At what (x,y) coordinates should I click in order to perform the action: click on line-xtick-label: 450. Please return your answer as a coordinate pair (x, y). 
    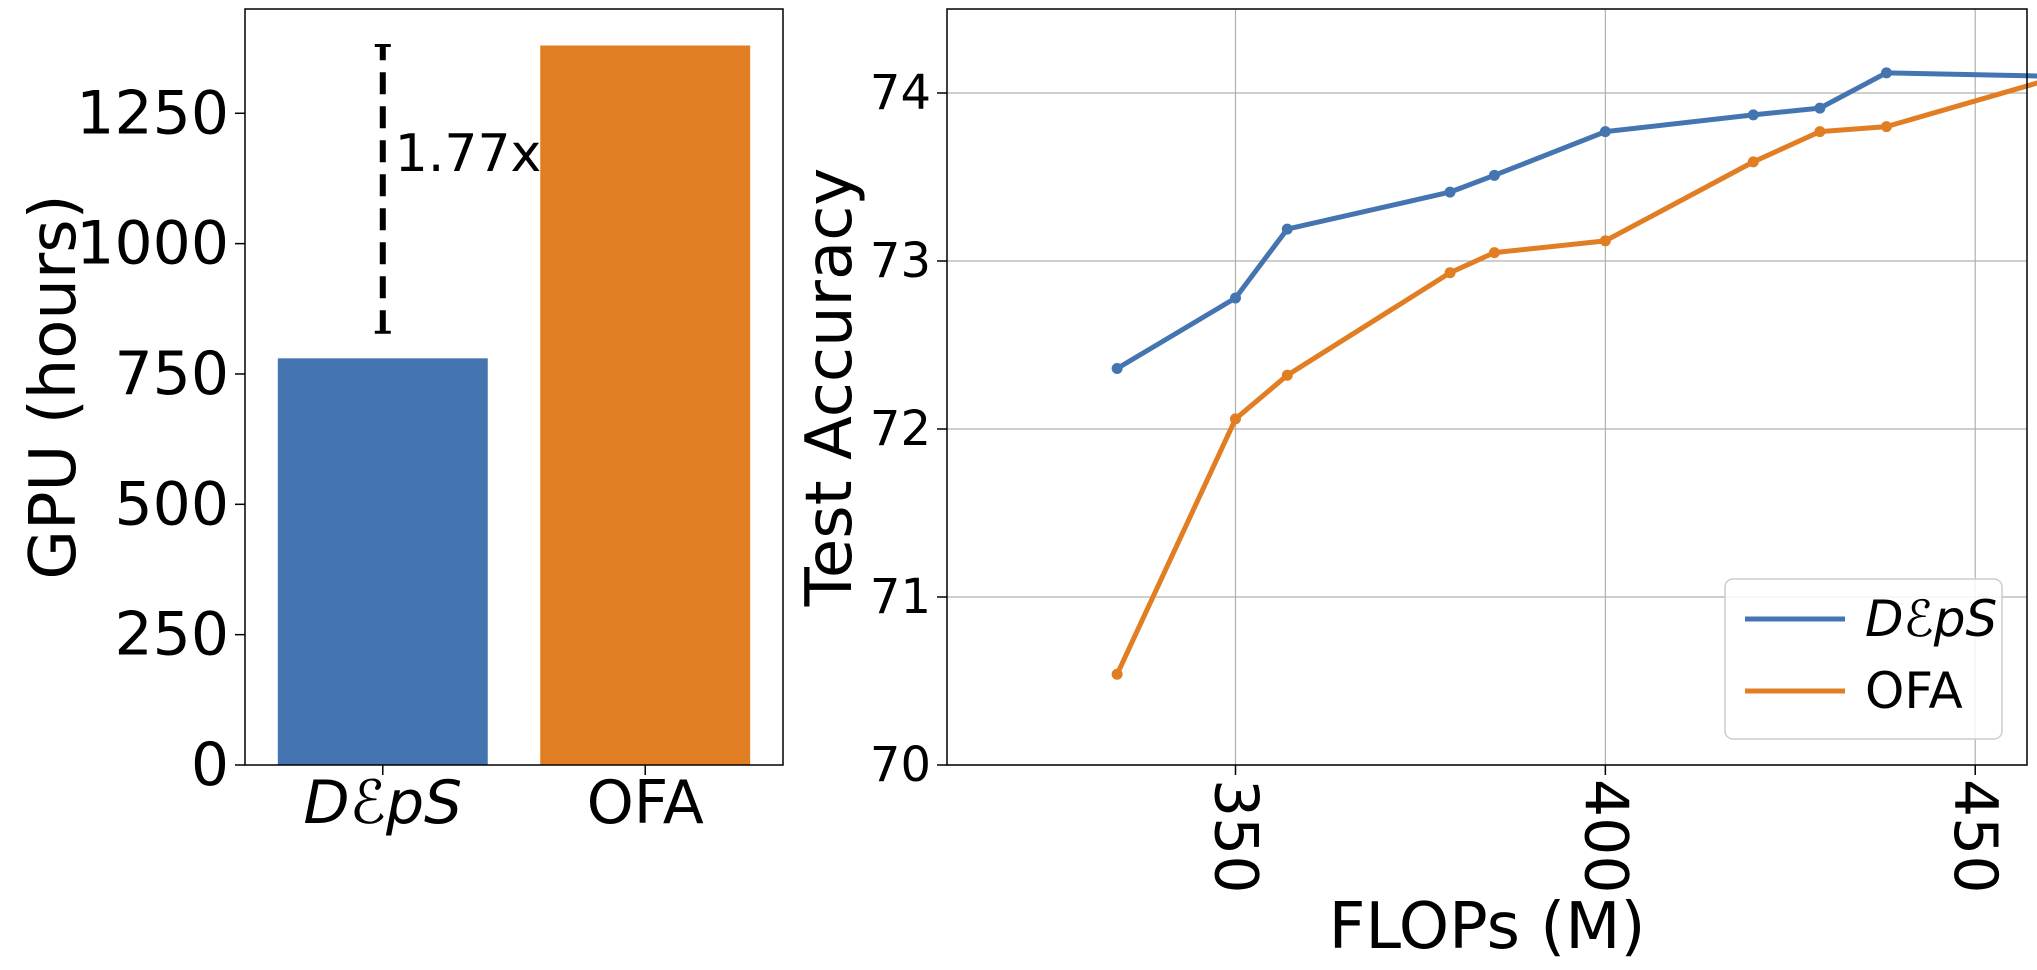
    Looking at the image, I should click on (1975, 836).